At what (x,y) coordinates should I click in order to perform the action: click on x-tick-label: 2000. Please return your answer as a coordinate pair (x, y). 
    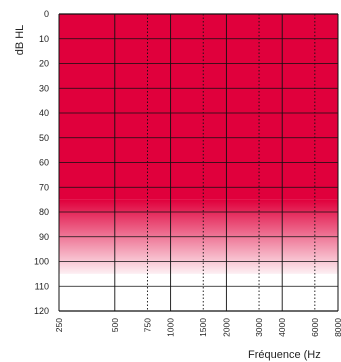
    Looking at the image, I should click on (226, 327).